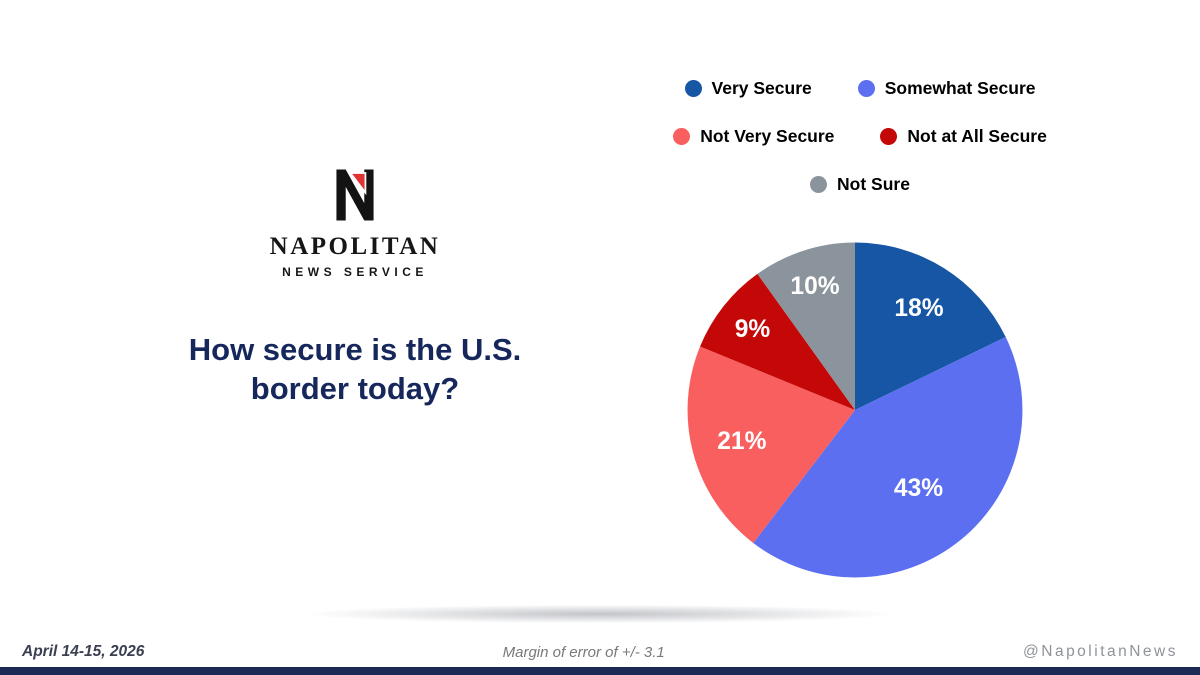  I want to click on poll-date: April 14-15, 2026, so click(83, 651).